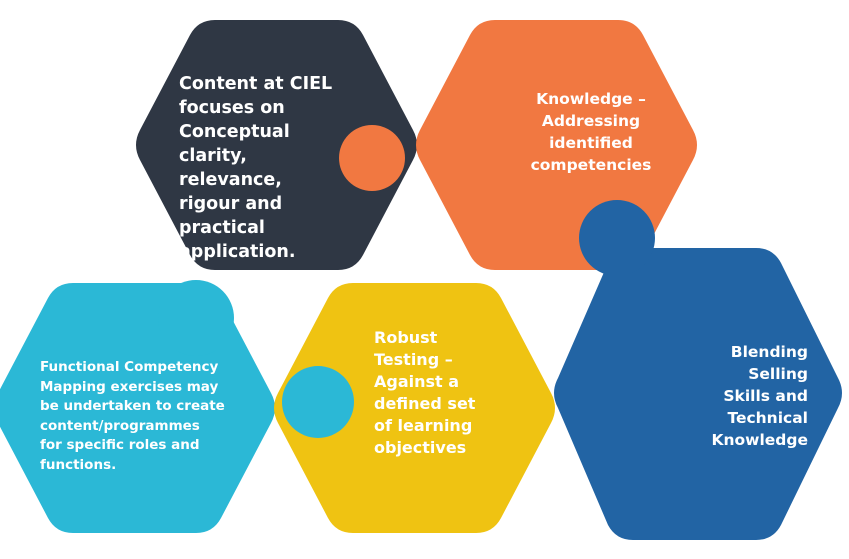 This screenshot has height=559, width=849. Describe the element at coordinates (769, 352) in the screenshot. I see `text-line: Blending` at that location.